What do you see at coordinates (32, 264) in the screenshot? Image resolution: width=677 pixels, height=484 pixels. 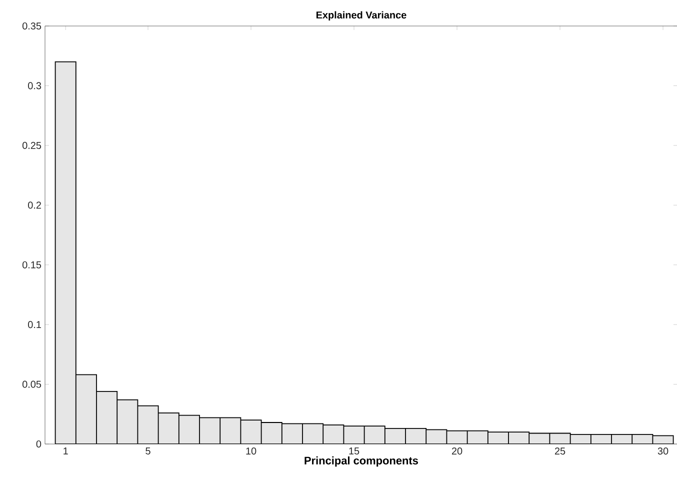 I see `y-tick-label: 0.15` at bounding box center [32, 264].